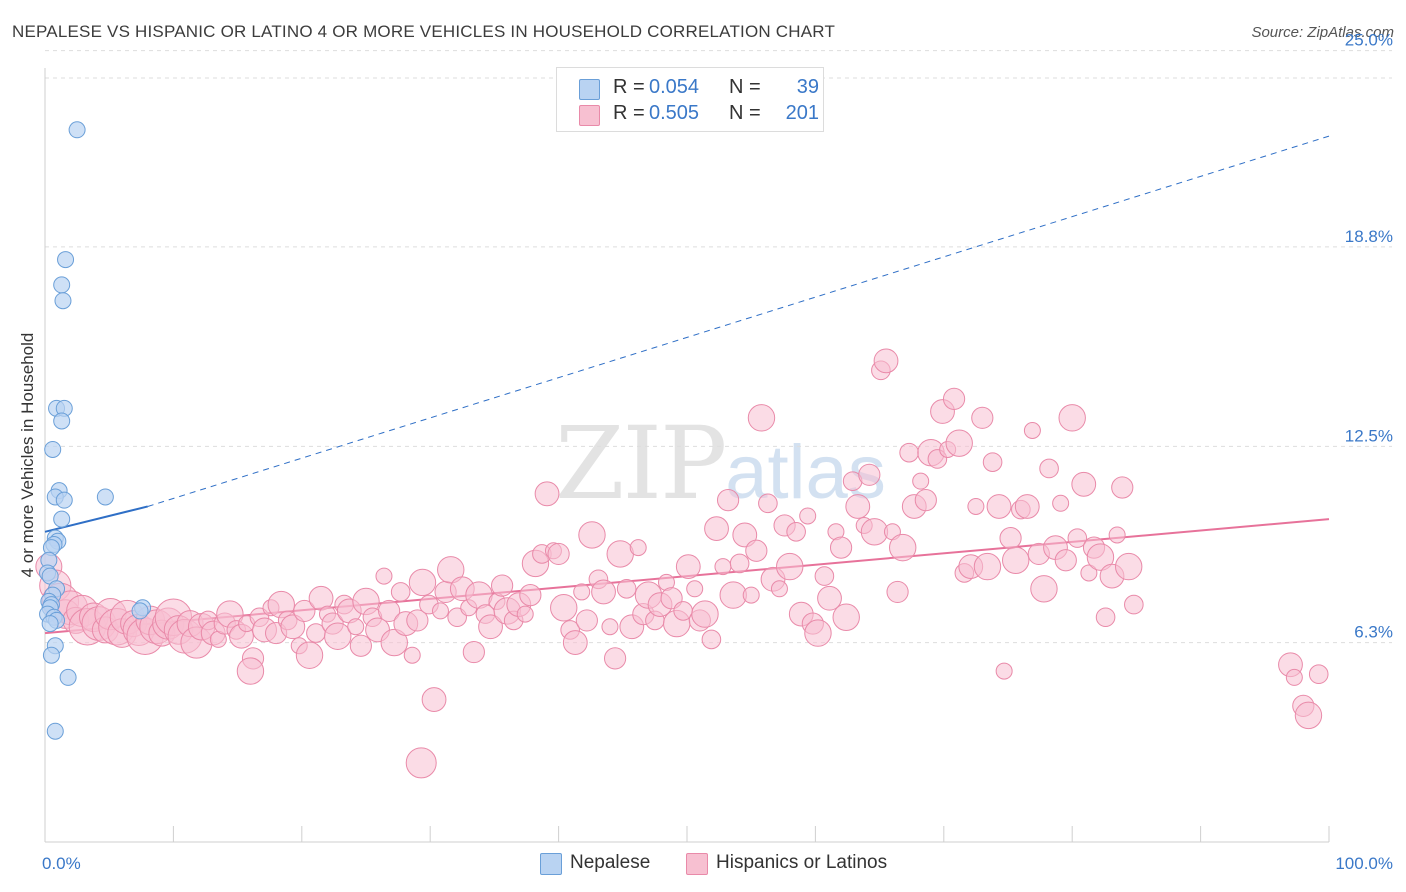  Describe the element at coordinates (589, 115) in the screenshot. I see `hispanic-swatch` at that location.